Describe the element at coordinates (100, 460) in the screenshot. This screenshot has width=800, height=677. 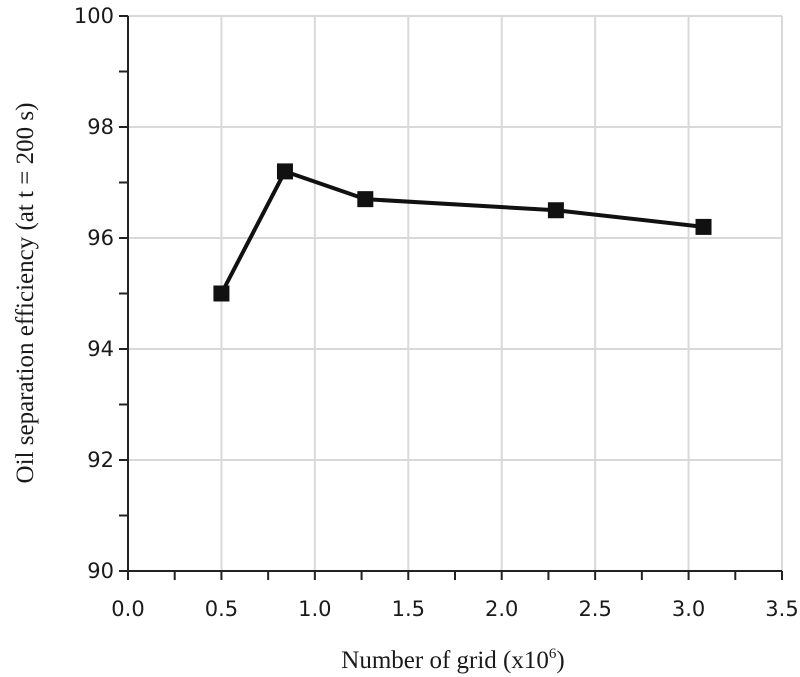
I see `y-tick-label: 92` at that location.